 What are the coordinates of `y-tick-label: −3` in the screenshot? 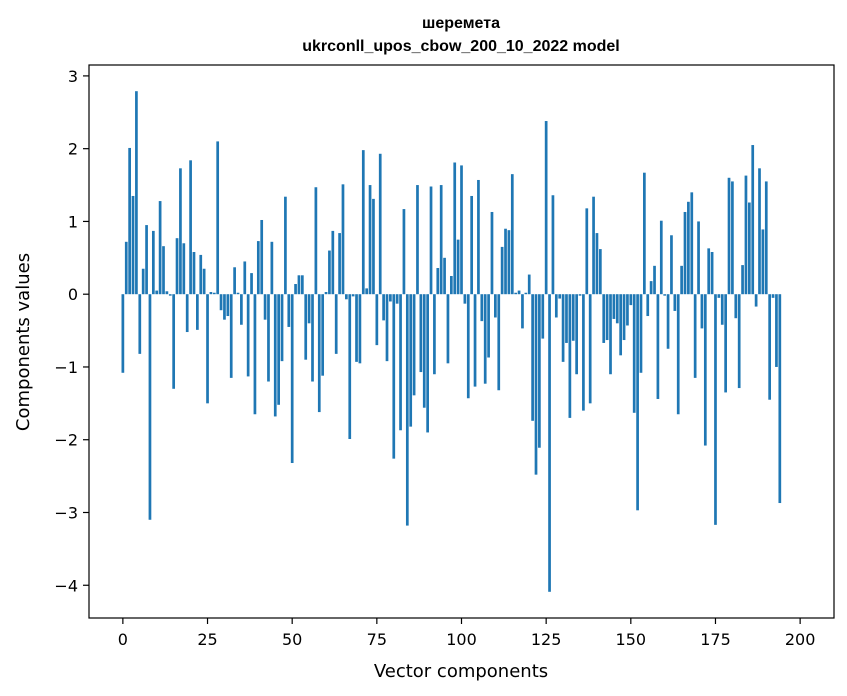 It's located at (66, 512).